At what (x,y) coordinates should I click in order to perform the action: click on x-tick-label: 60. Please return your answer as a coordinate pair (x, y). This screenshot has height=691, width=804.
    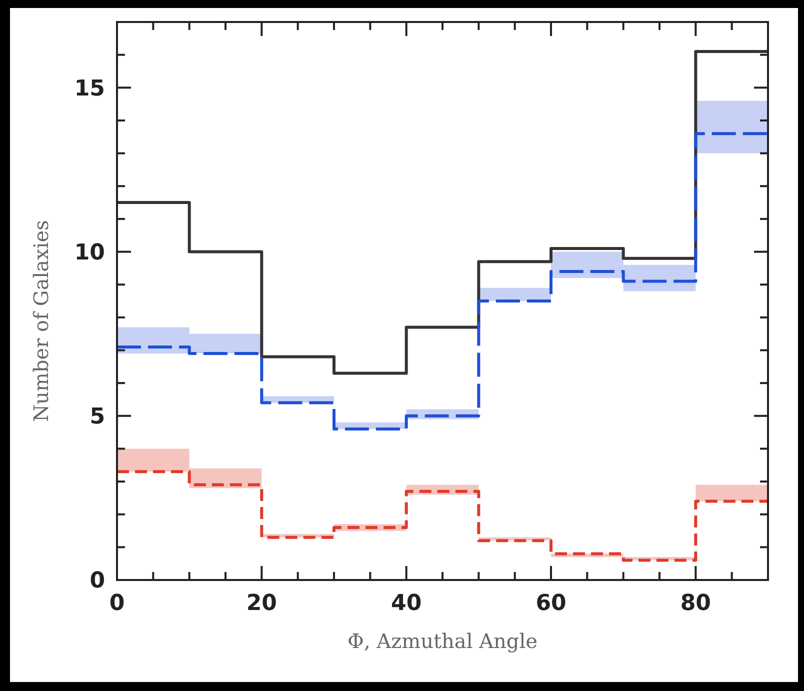
    Looking at the image, I should click on (551, 603).